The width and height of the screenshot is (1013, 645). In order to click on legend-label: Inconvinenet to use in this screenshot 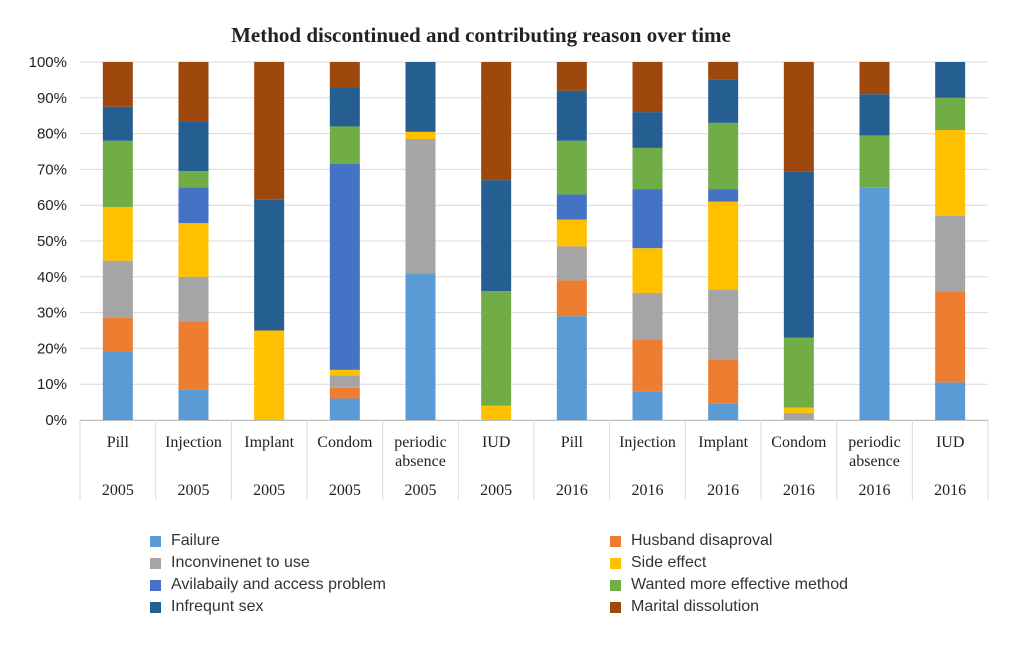, I will do `click(240, 562)`.